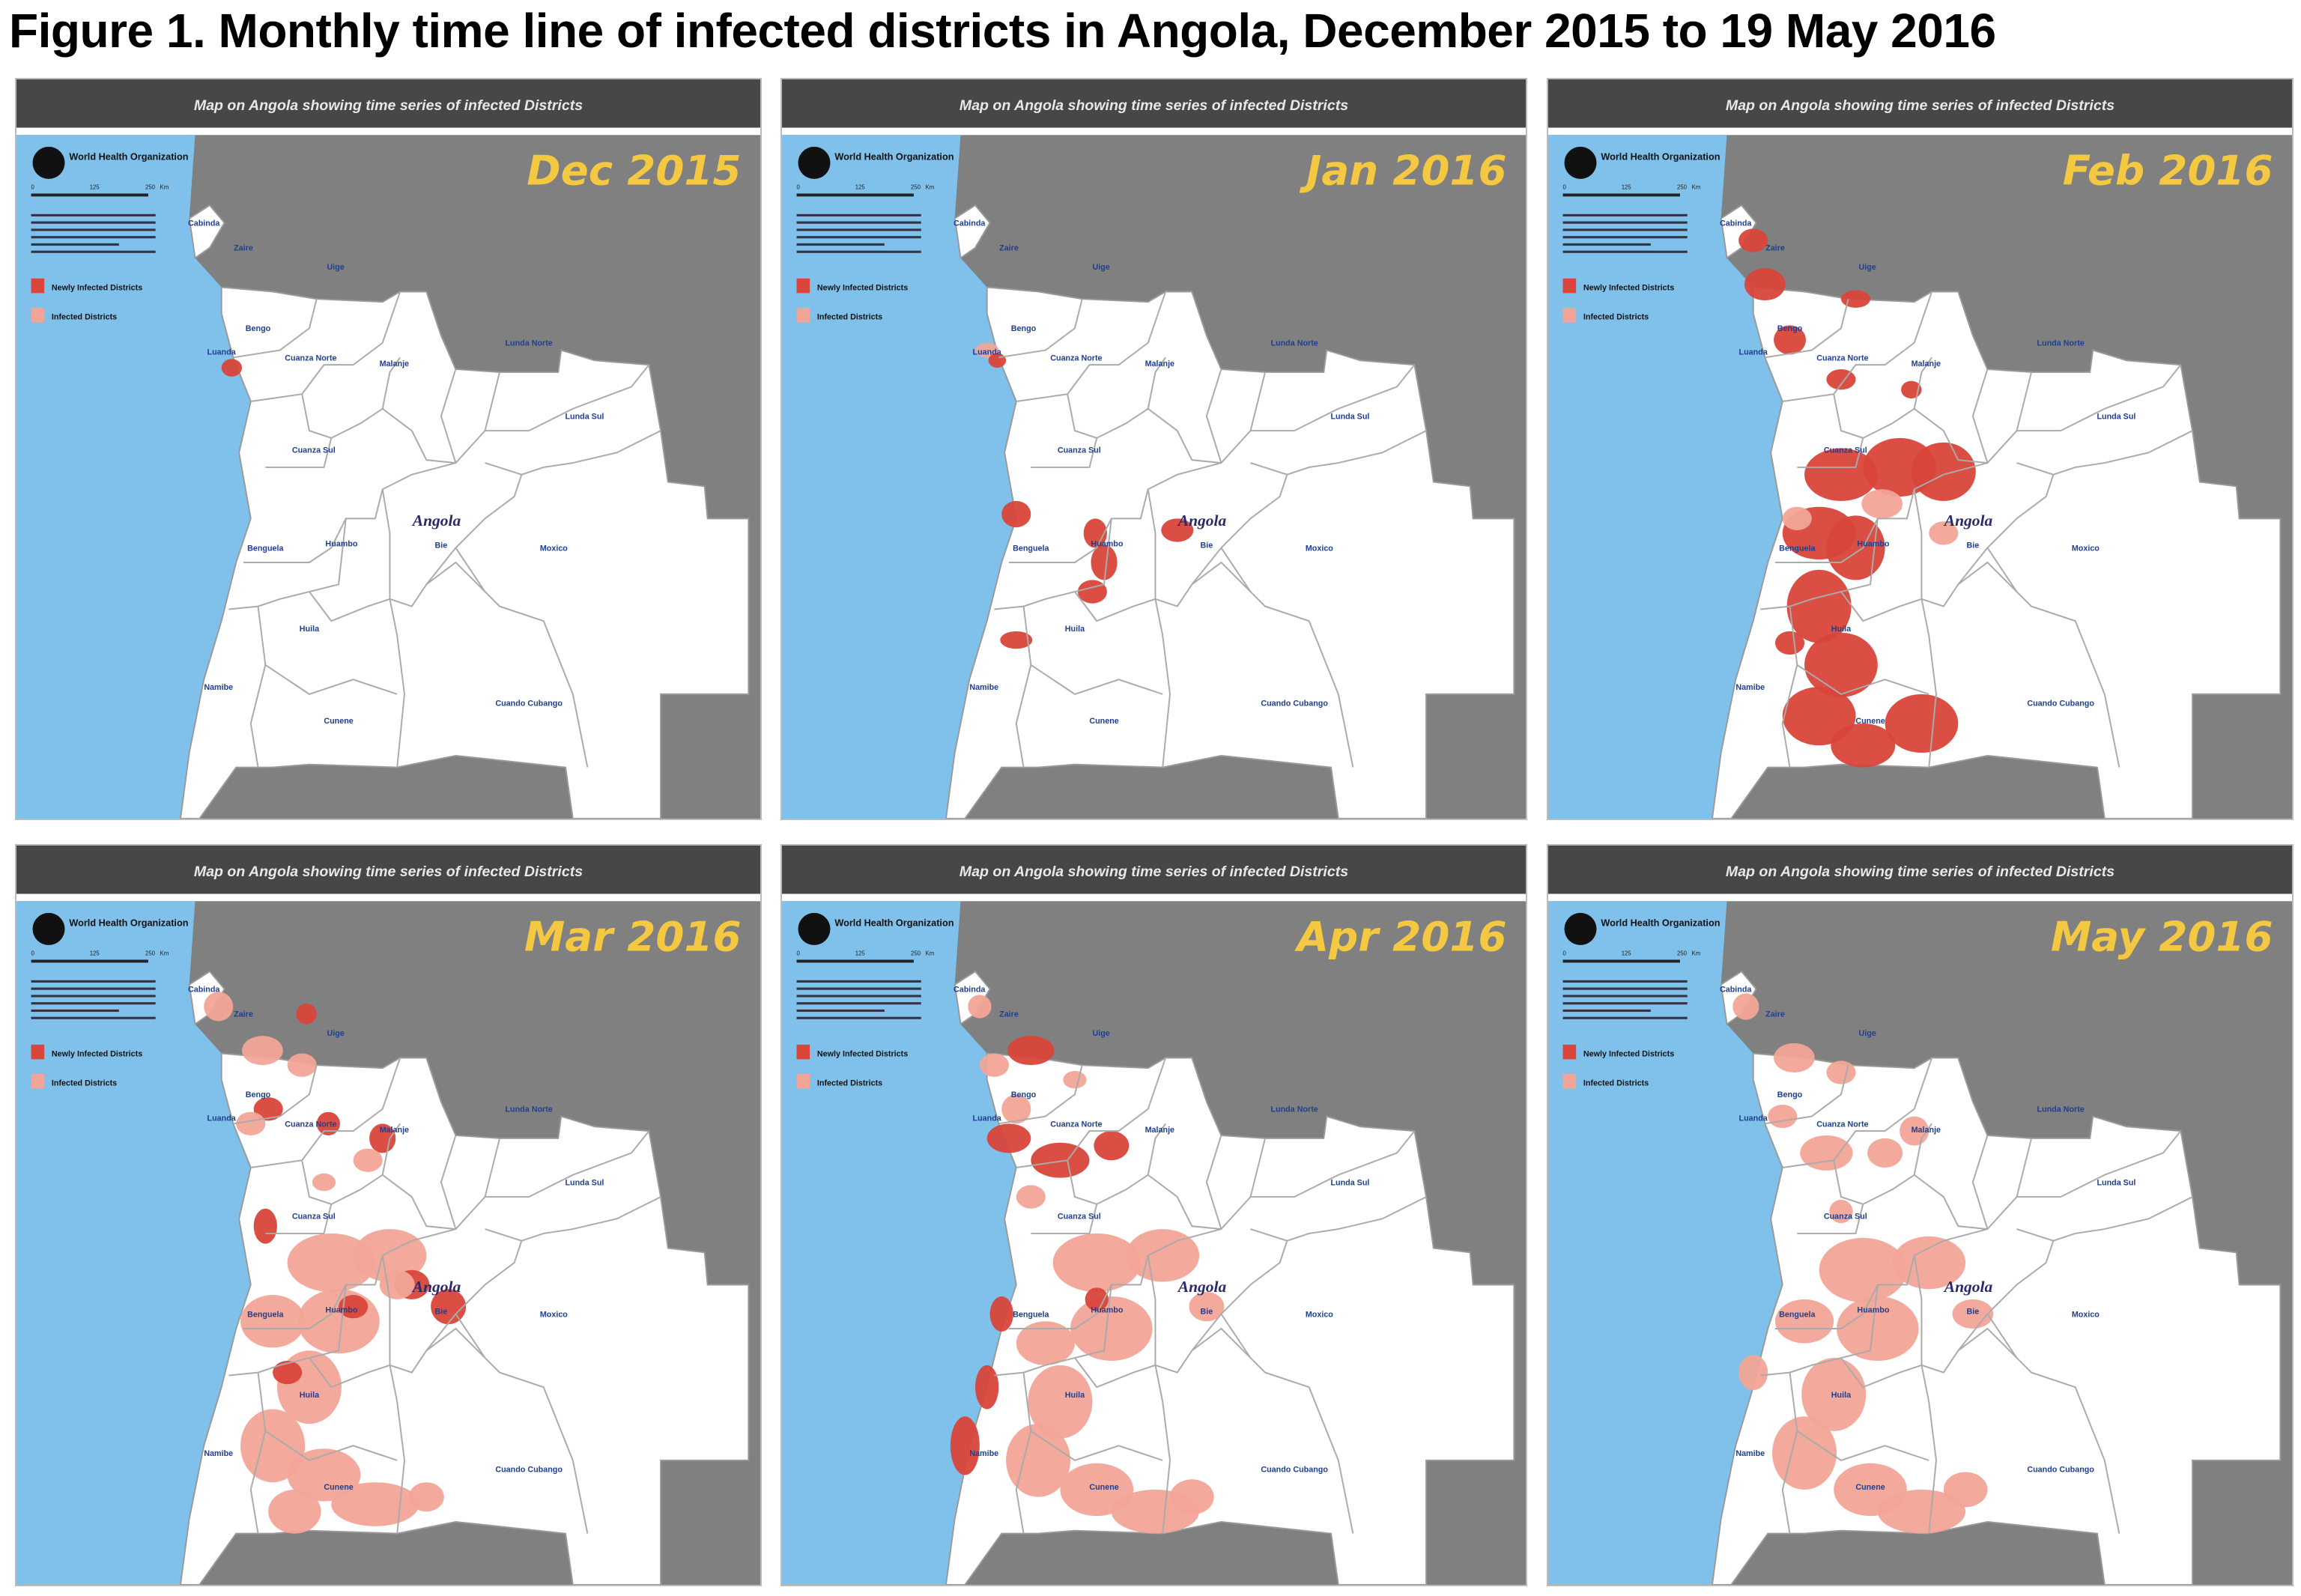 This screenshot has height=1596, width=2301. What do you see at coordinates (1696, 953) in the screenshot?
I see `scale-label: Km` at bounding box center [1696, 953].